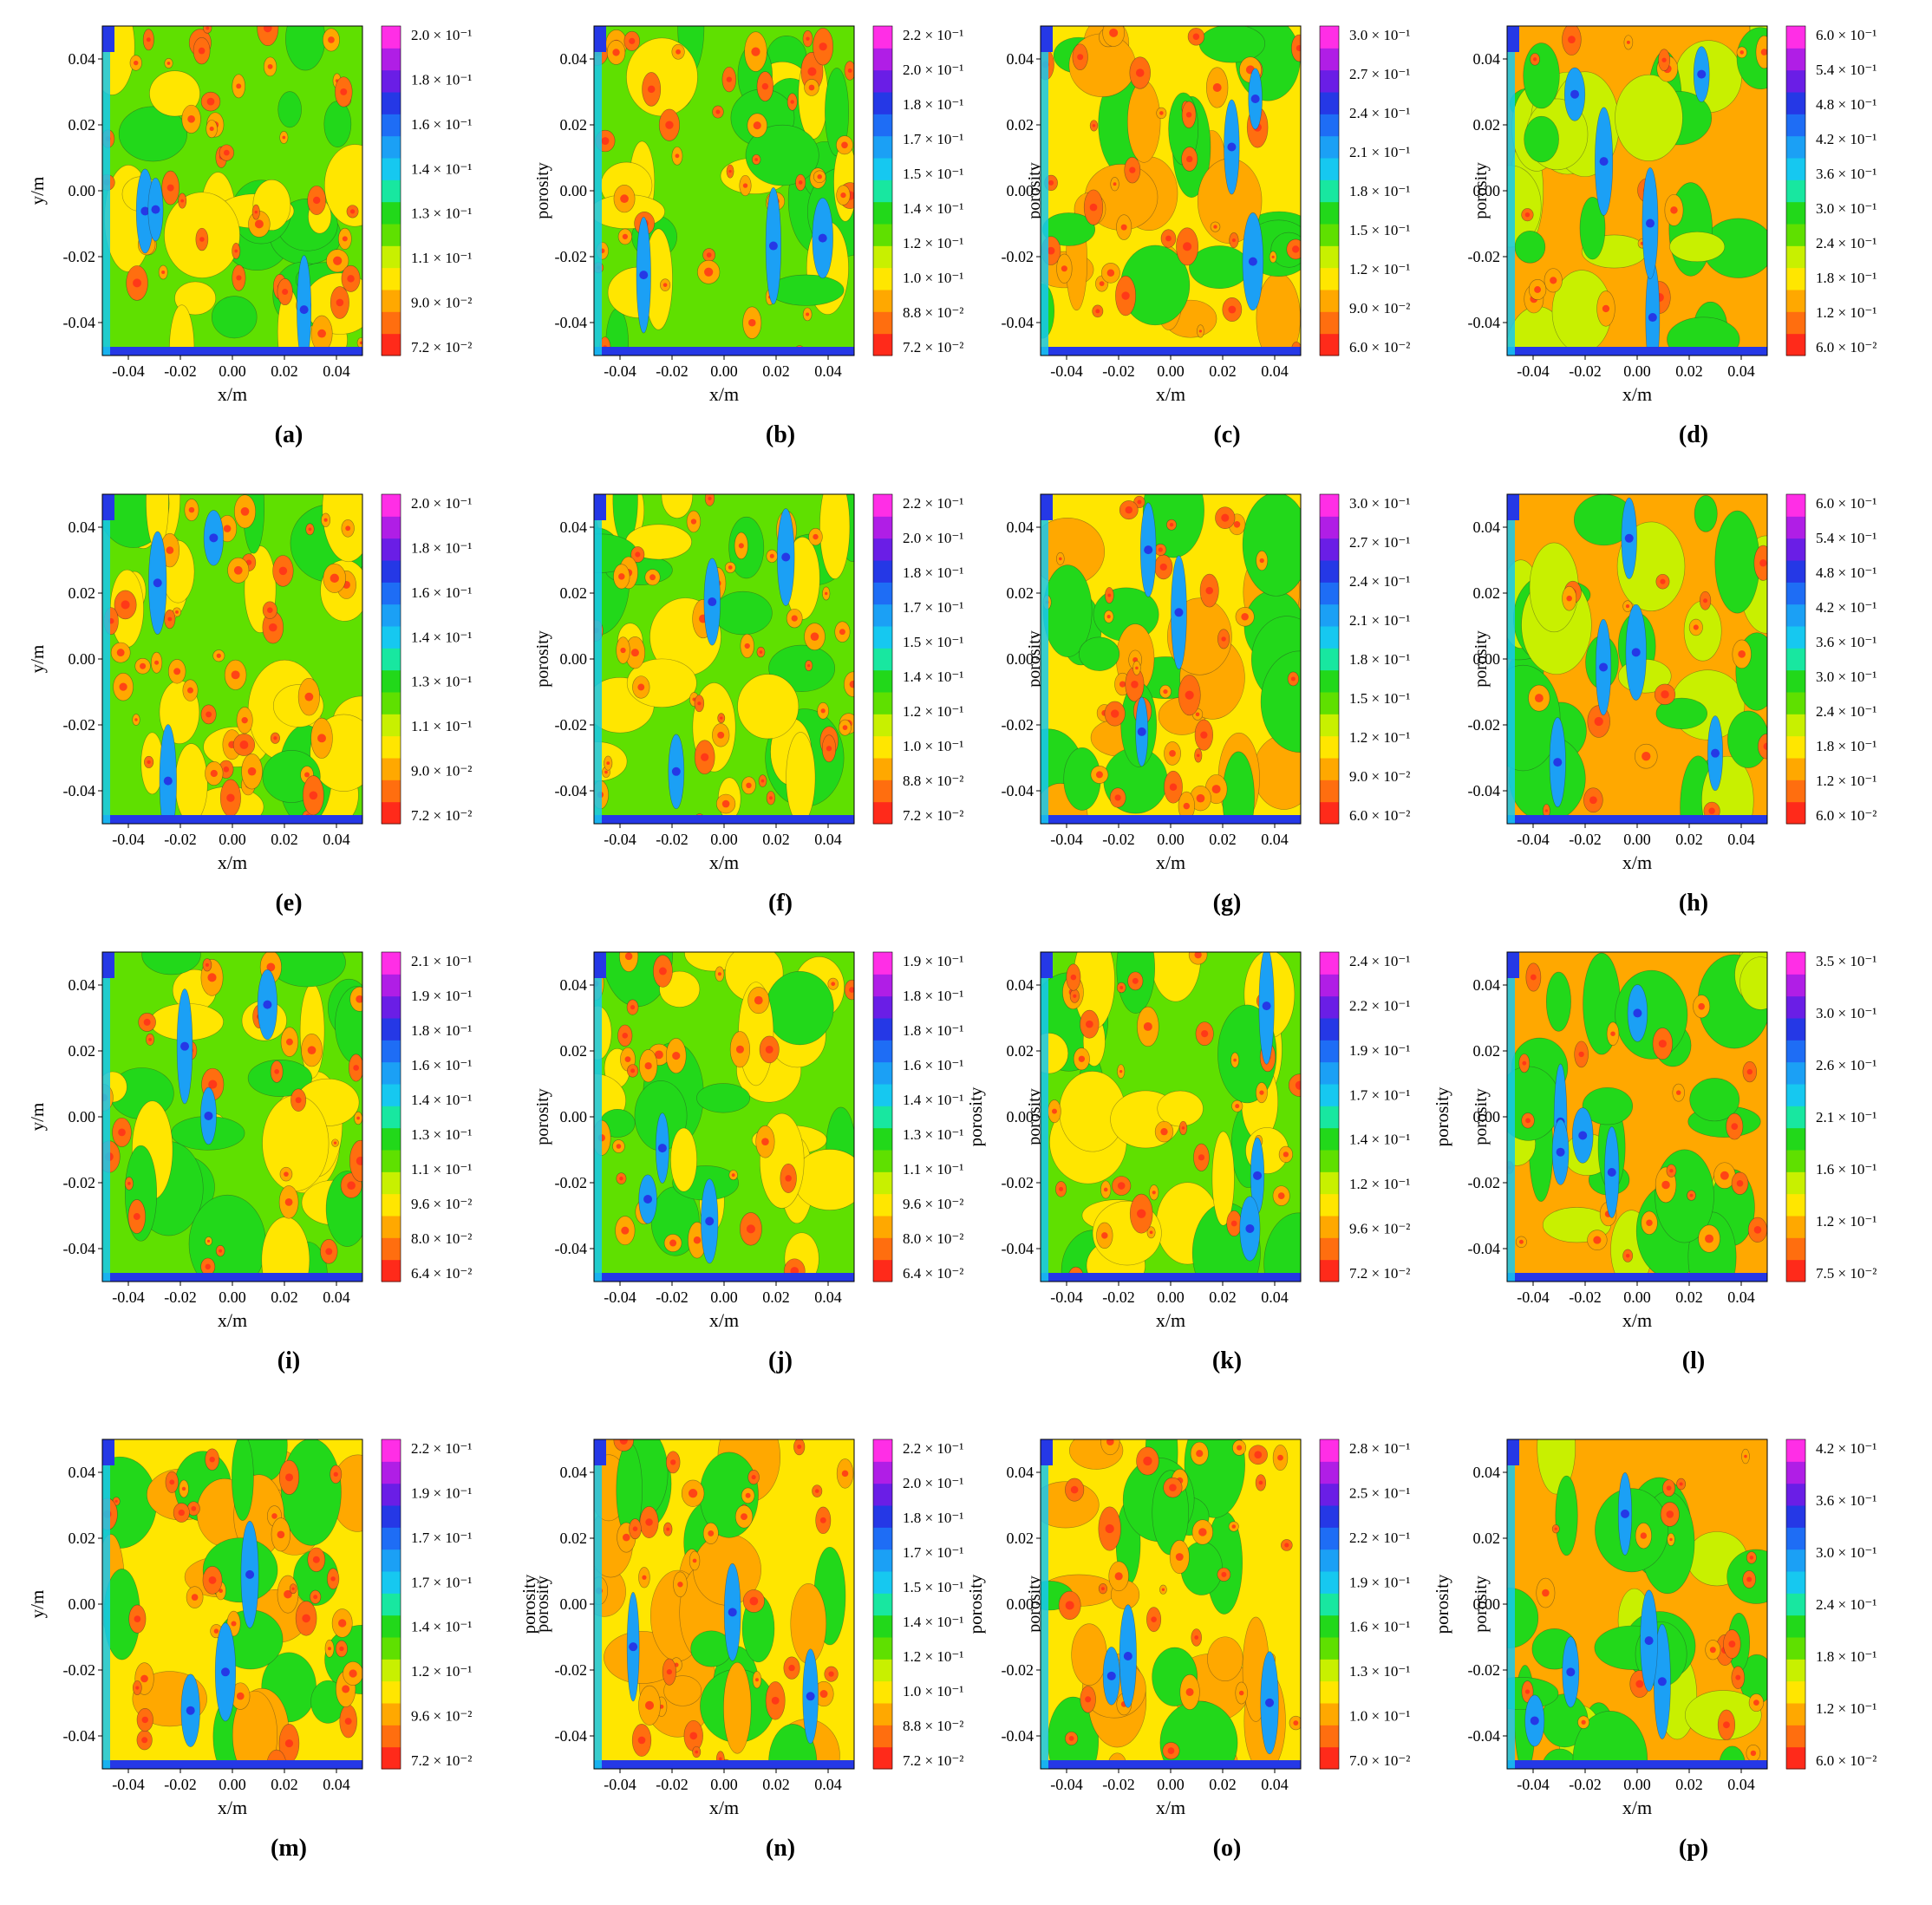  I want to click on panel-label: (g), so click(1227, 904).